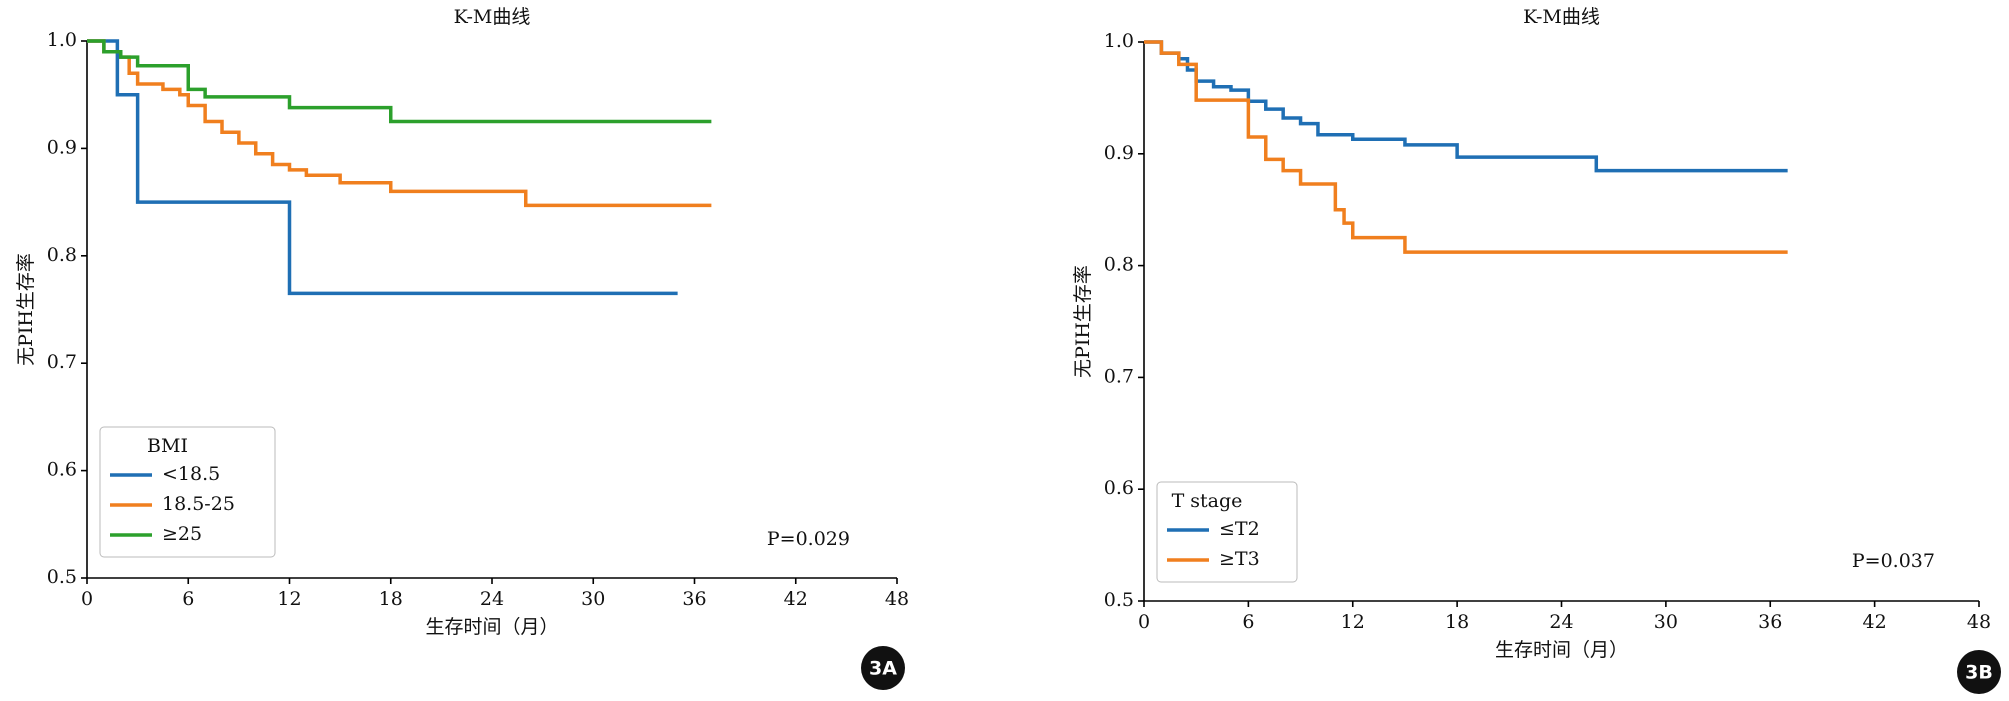 The height and width of the screenshot is (701, 2009). I want to click on panel-label: 3B, so click(1979, 673).